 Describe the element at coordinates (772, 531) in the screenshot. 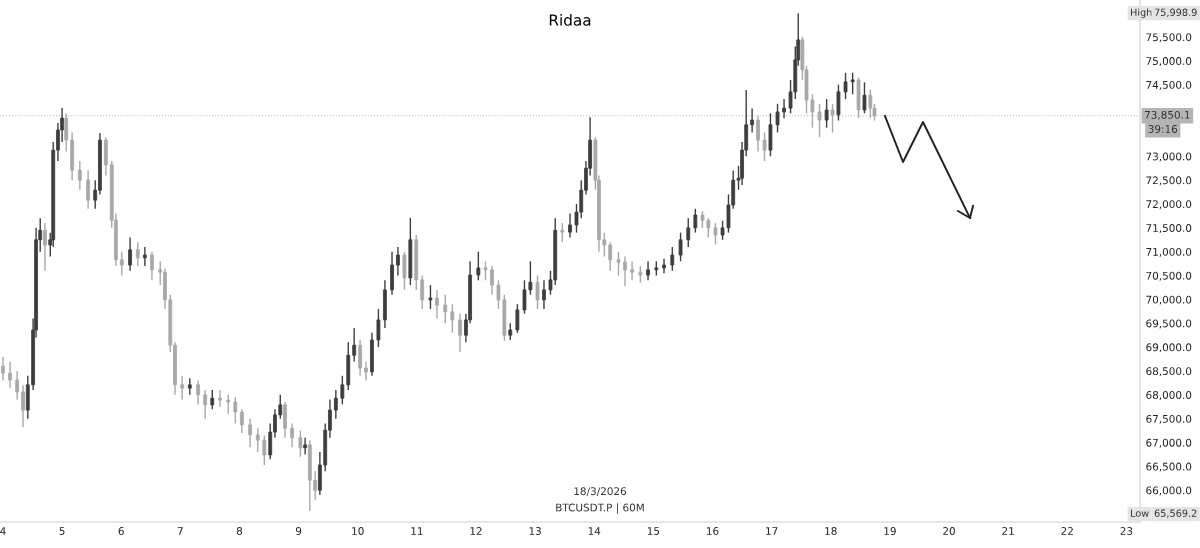

I see `x-tick-label: 17` at that location.